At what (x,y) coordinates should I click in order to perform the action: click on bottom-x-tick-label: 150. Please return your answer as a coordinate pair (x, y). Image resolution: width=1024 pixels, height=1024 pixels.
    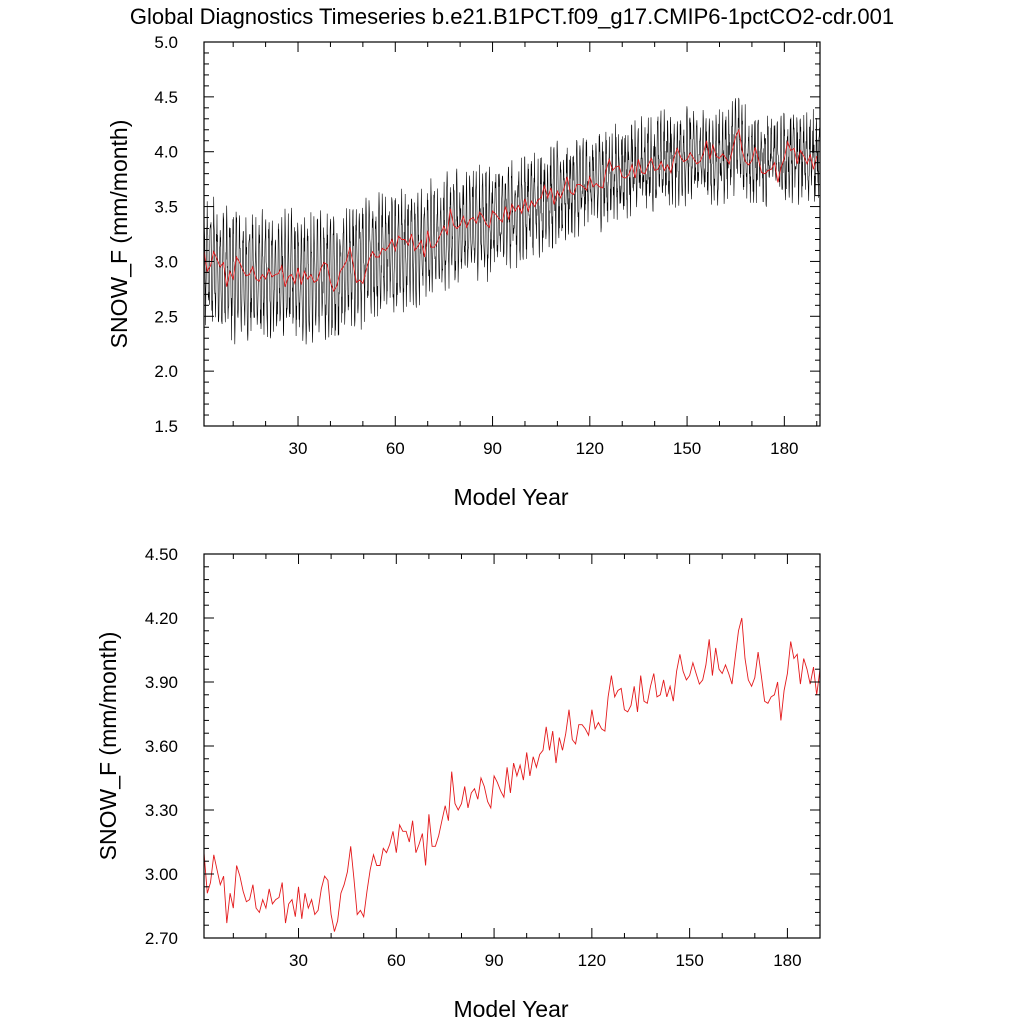
    Looking at the image, I should click on (689, 960).